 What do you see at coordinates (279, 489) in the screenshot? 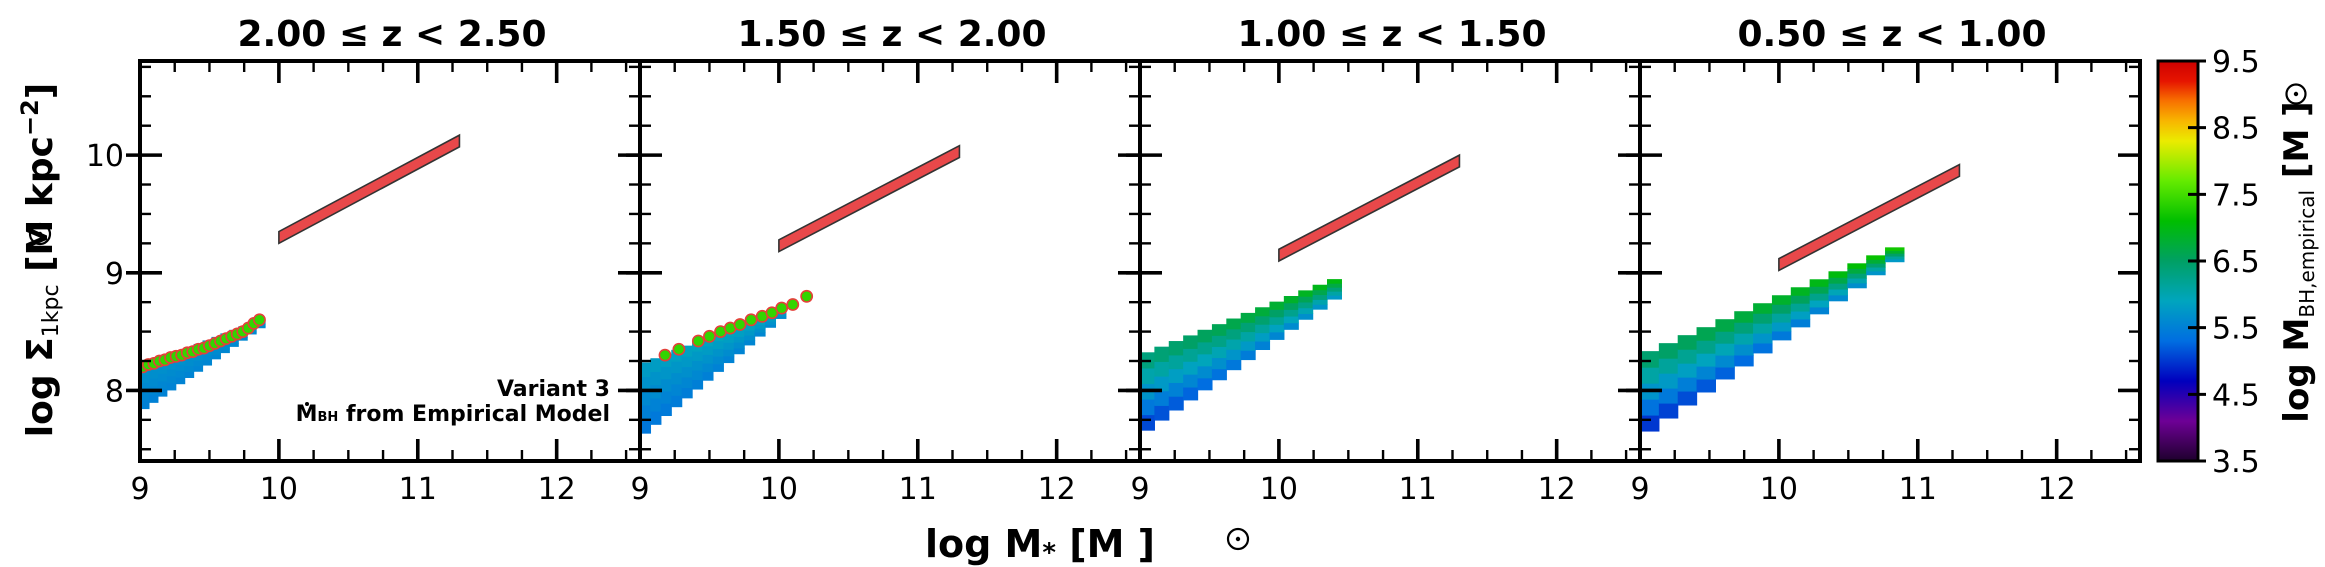
I see `x-tick-label: 10` at bounding box center [279, 489].